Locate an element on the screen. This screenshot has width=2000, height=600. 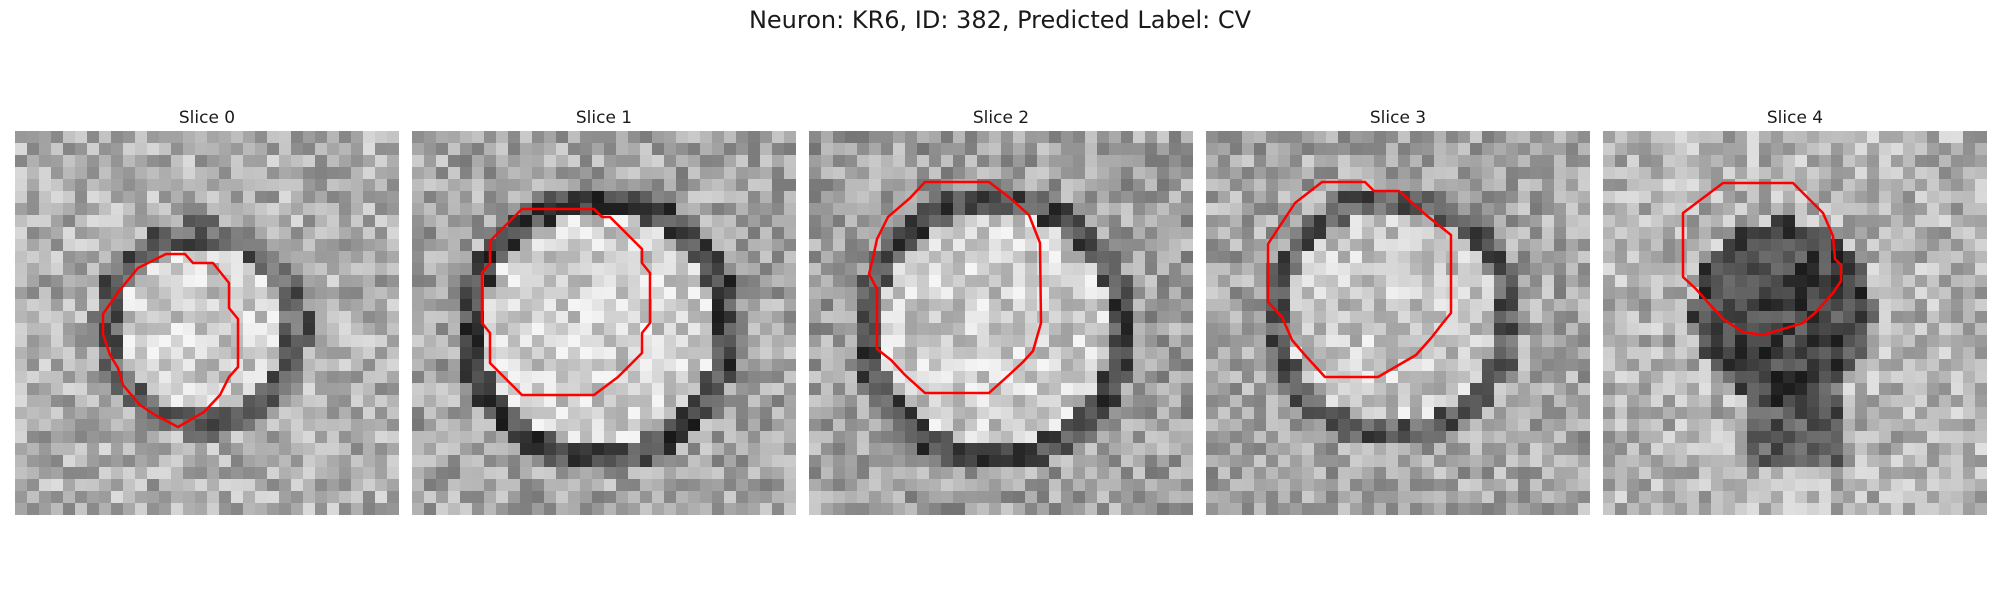
slice-2-image is located at coordinates (1001, 323).